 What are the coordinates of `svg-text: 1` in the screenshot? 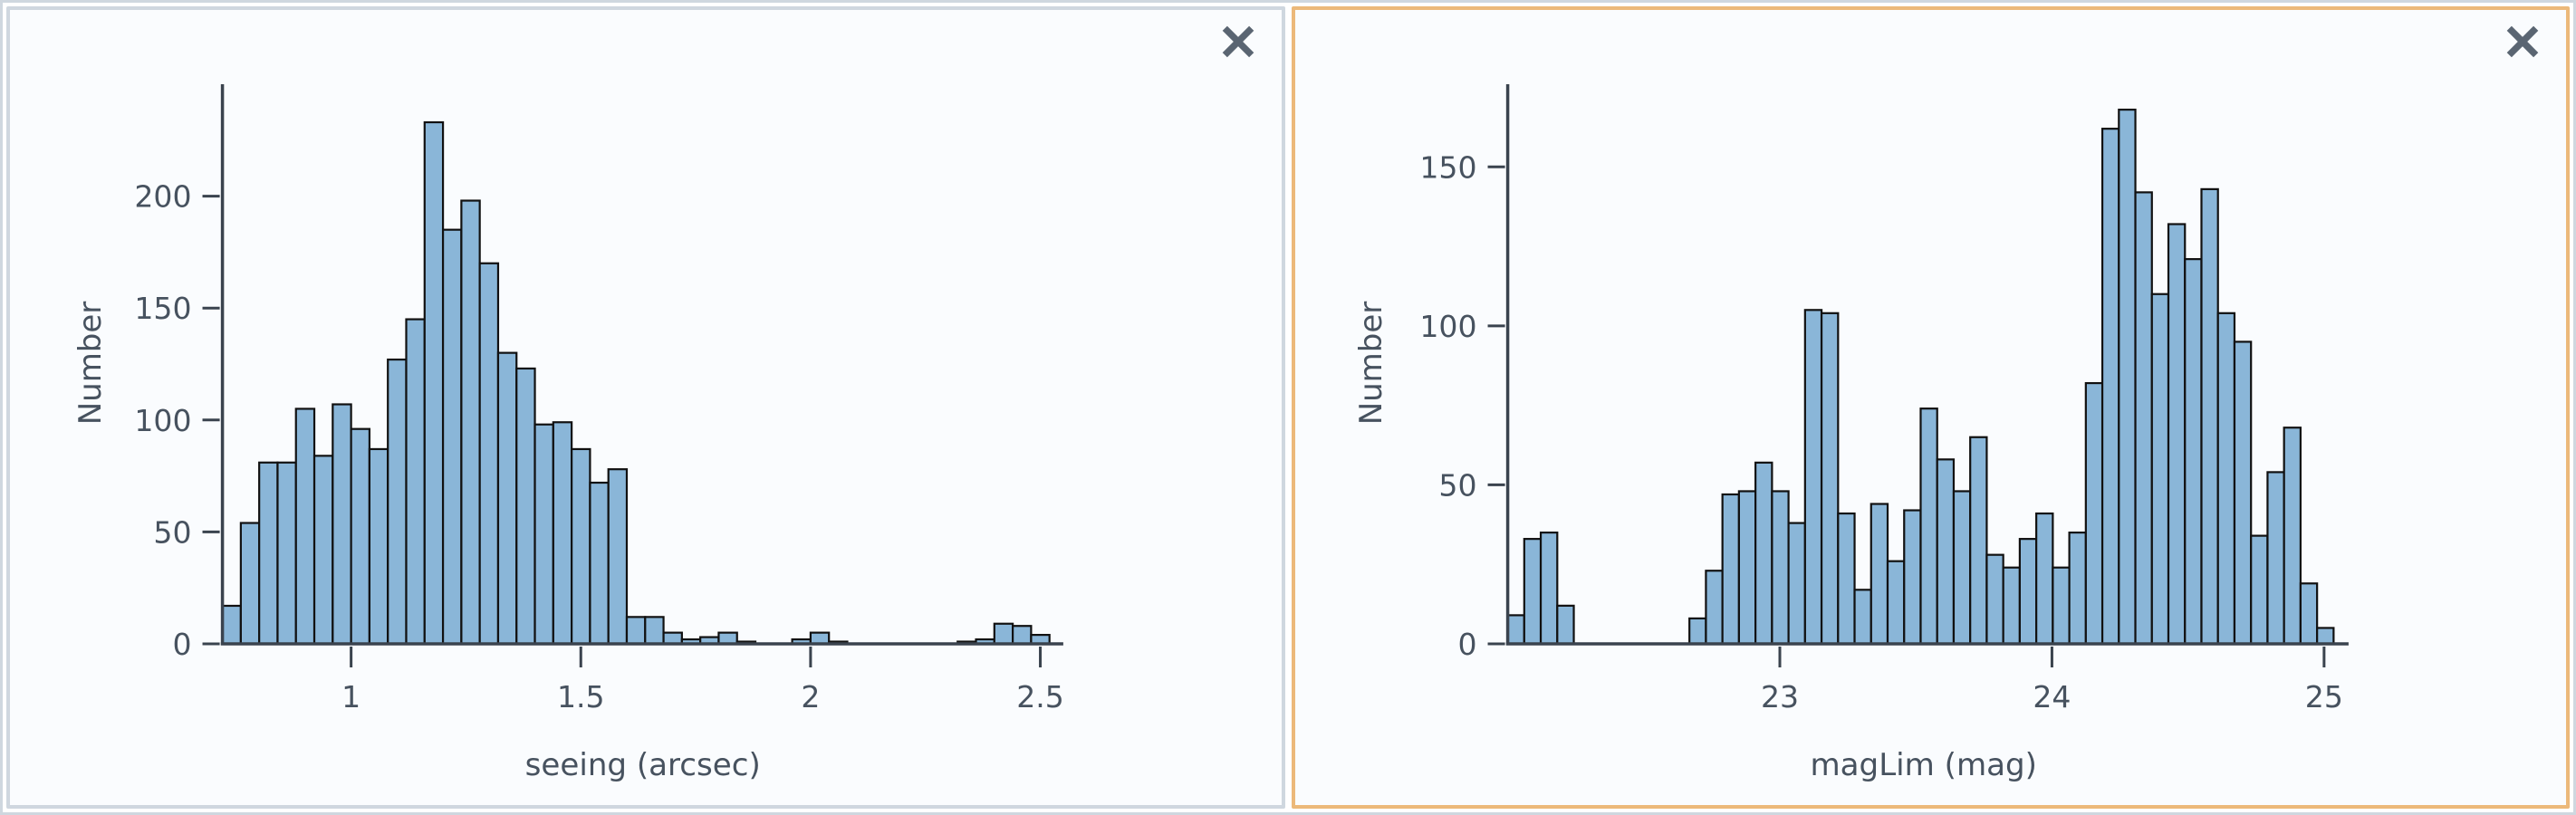 It's located at (350, 697).